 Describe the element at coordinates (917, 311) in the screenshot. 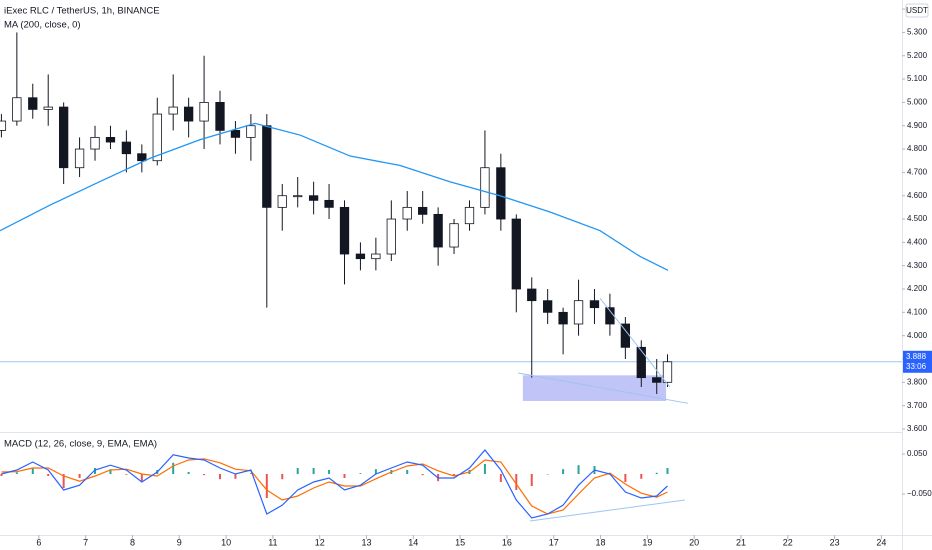

I see `y-tick-label: 4.100` at that location.